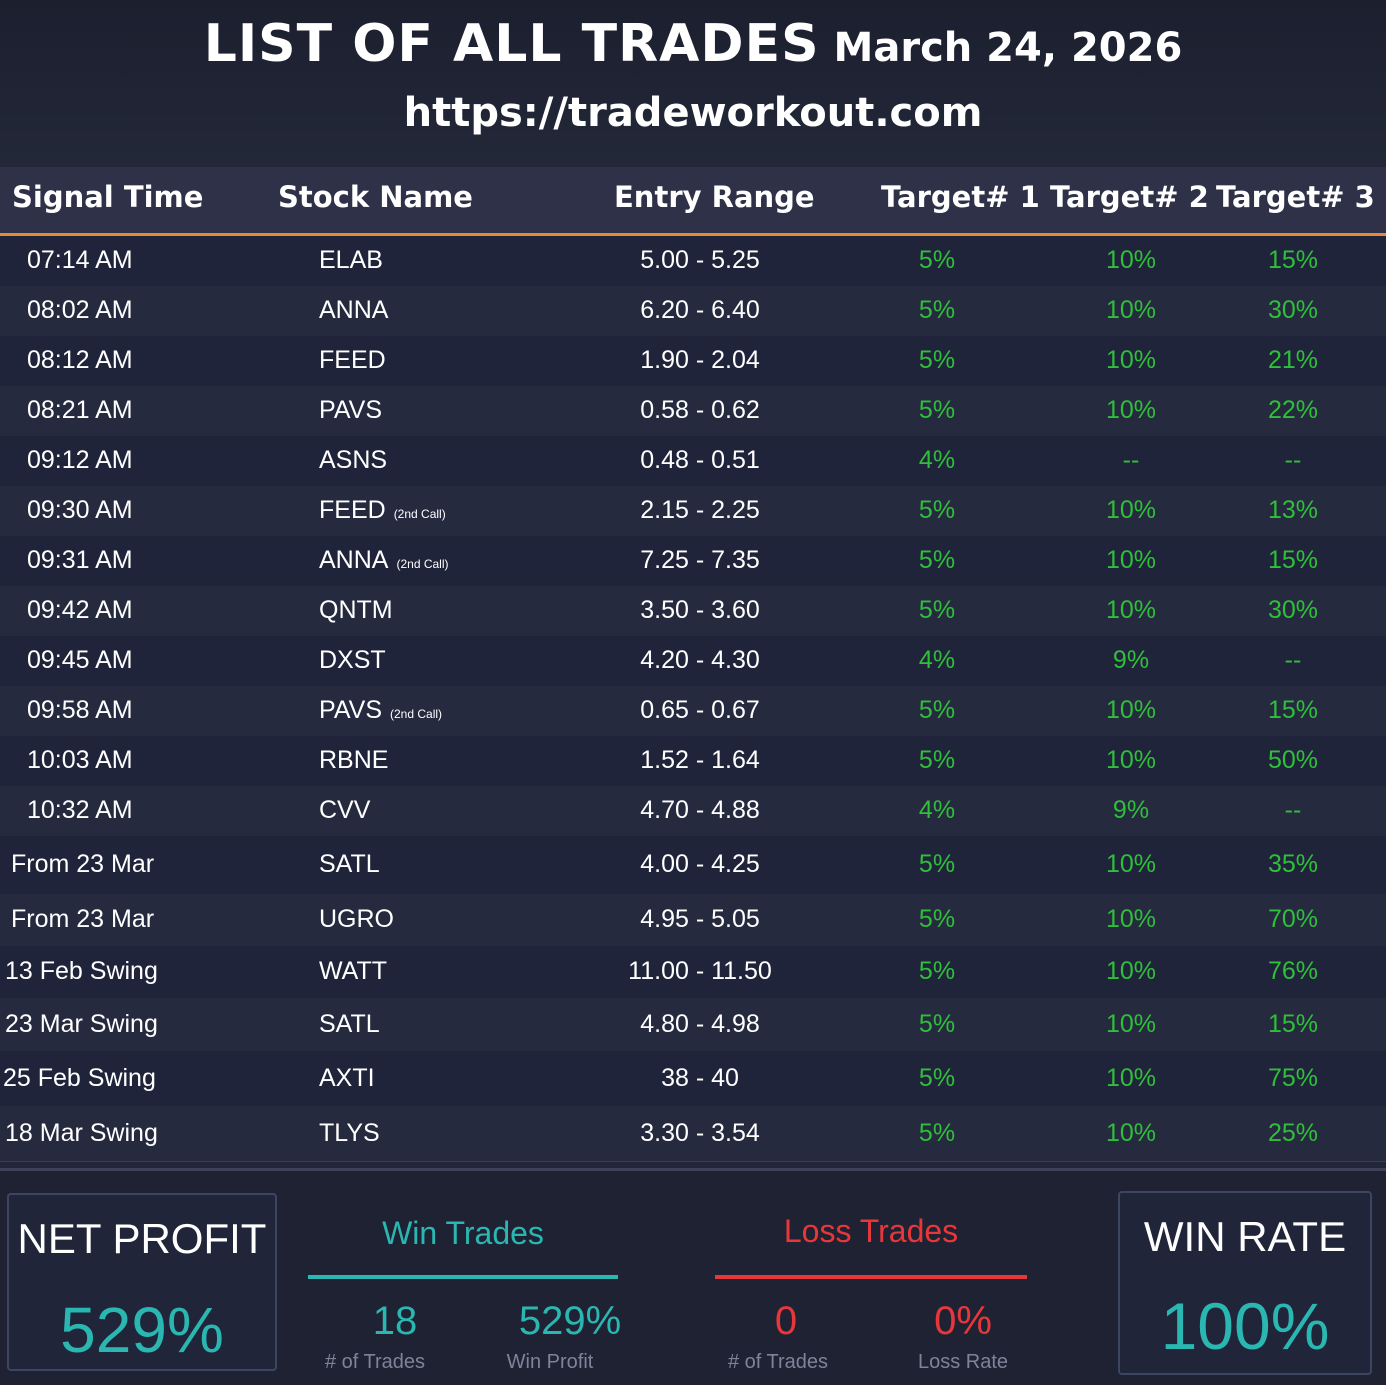 This screenshot has height=1385, width=1386. What do you see at coordinates (700, 971) in the screenshot?
I see `entry-range: 11.00 - 11.50` at bounding box center [700, 971].